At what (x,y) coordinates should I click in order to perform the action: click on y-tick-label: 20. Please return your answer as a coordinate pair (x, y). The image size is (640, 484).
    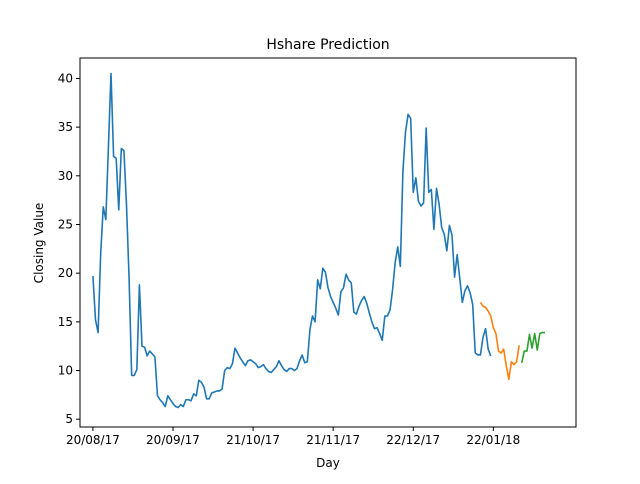
    Looking at the image, I should click on (65, 273).